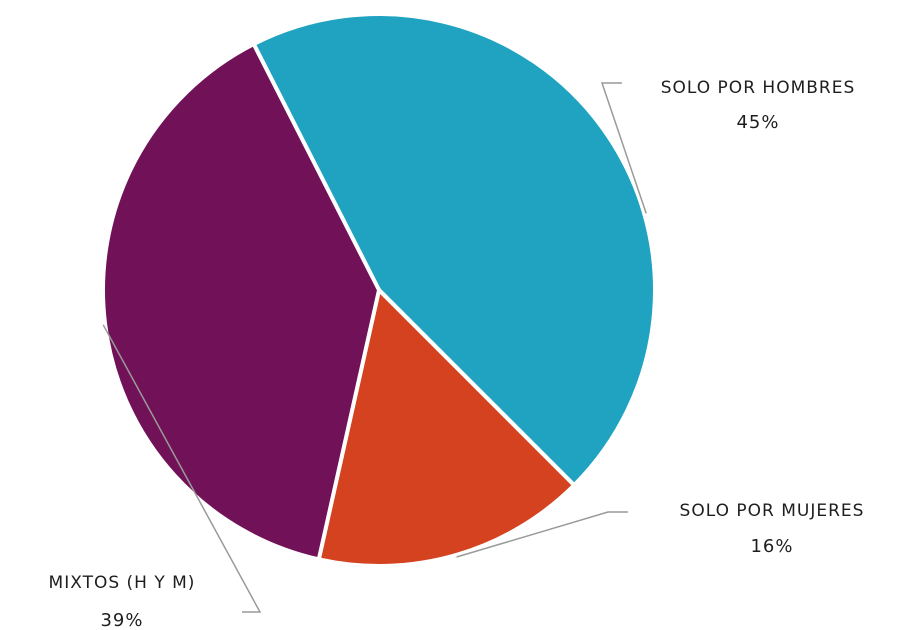  I want to click on leader-line-solo-por-mujeres, so click(542, 534).